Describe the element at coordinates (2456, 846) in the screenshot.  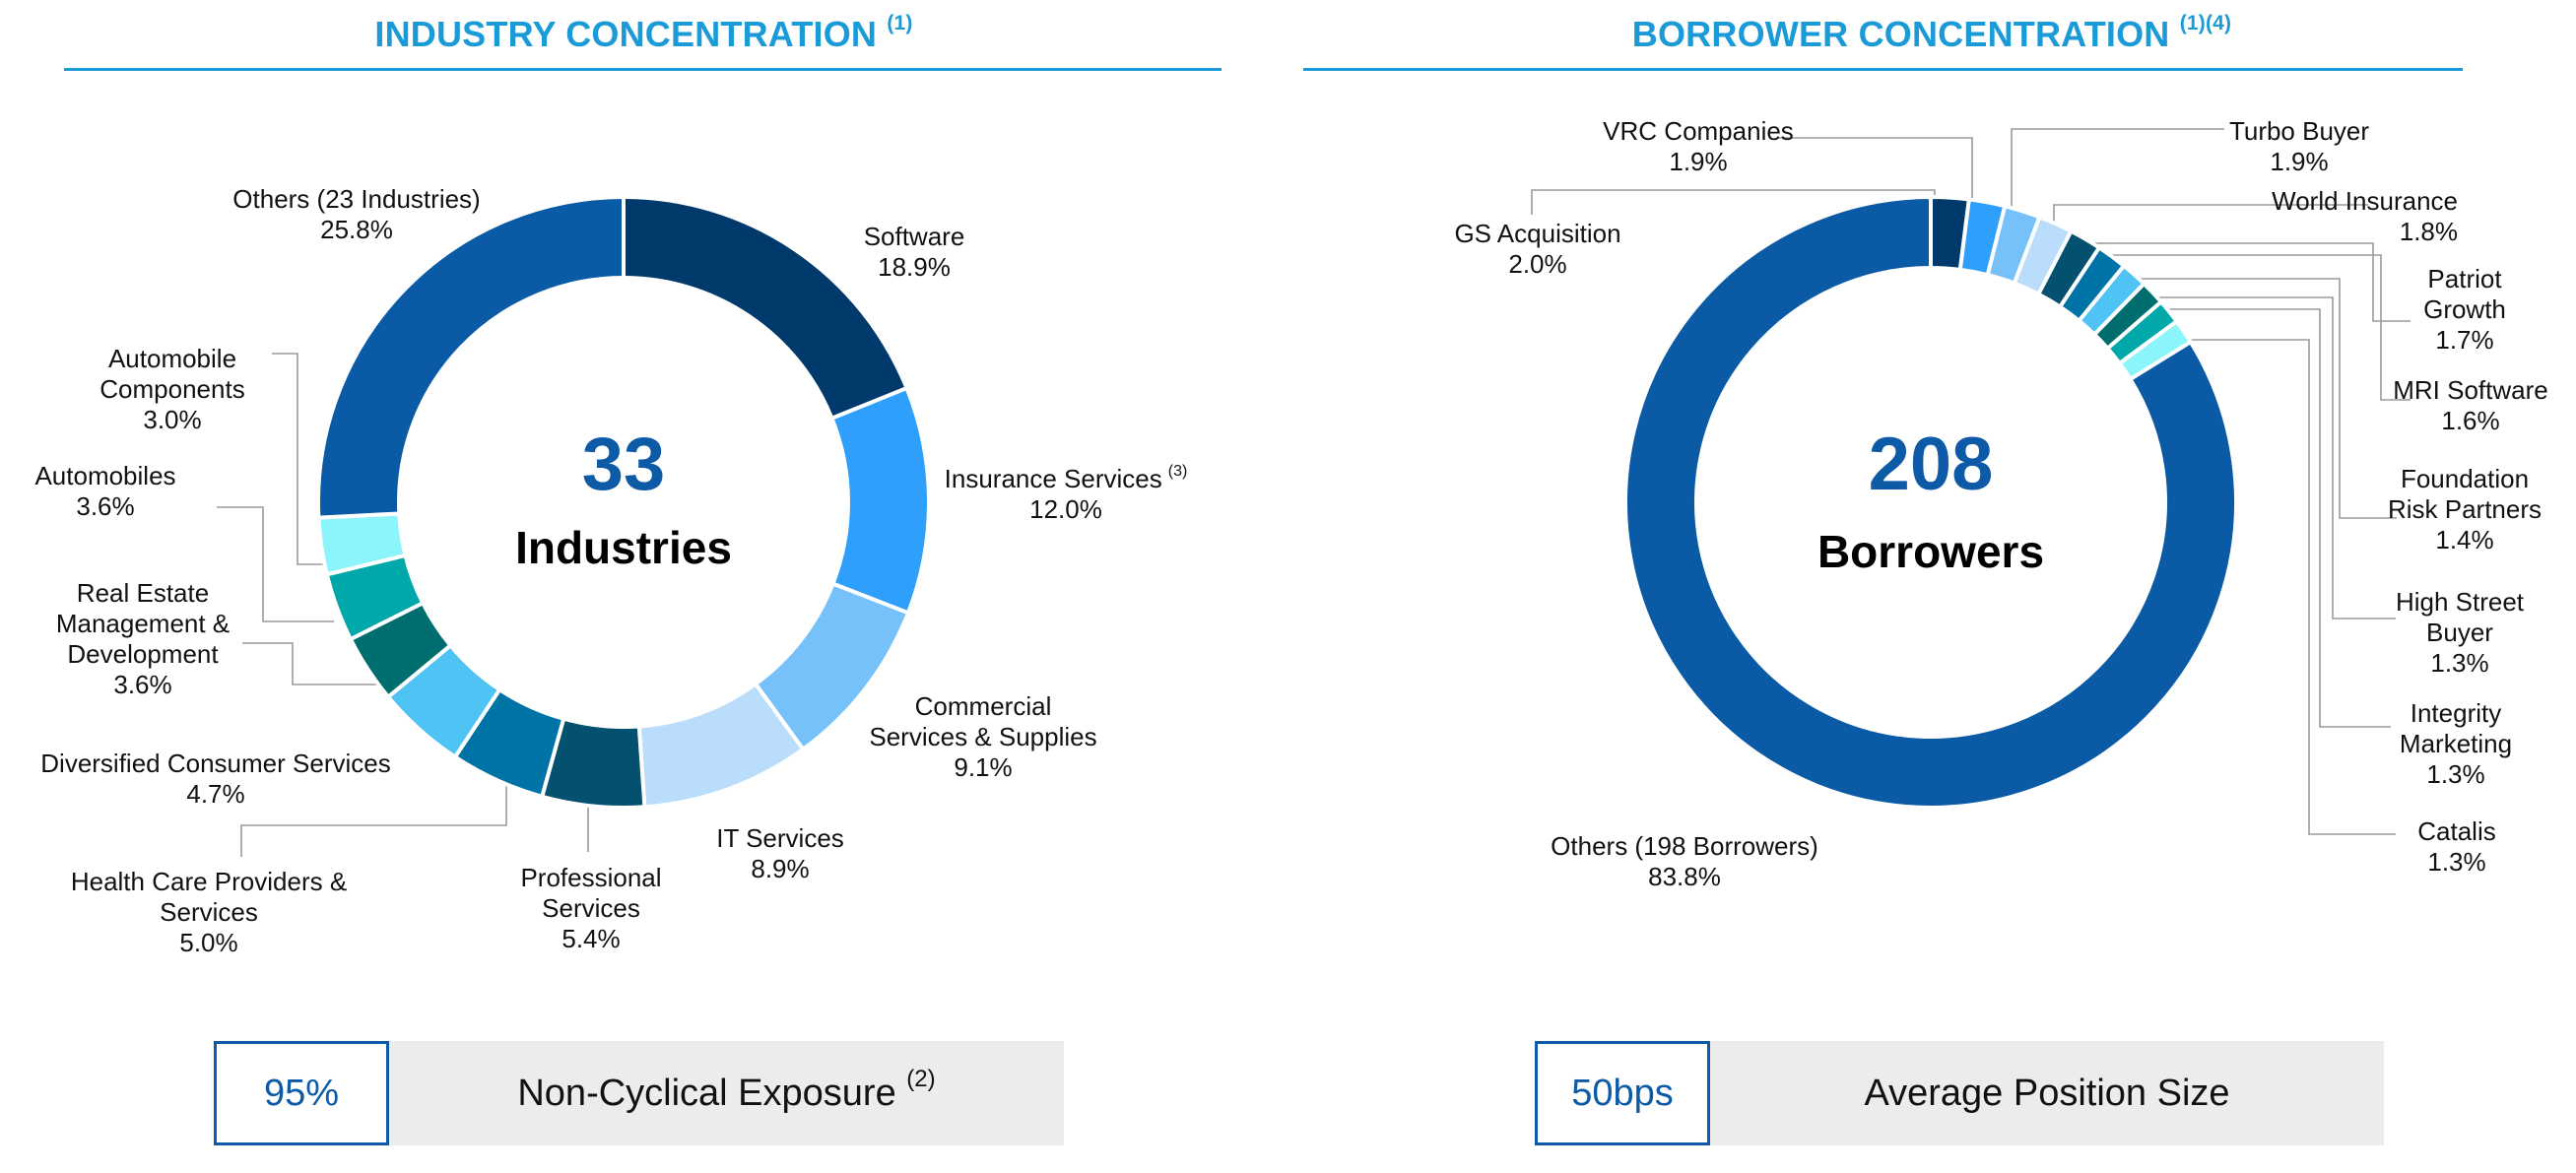
I see `bor-label-catalis: Catalis 1.3%` at that location.